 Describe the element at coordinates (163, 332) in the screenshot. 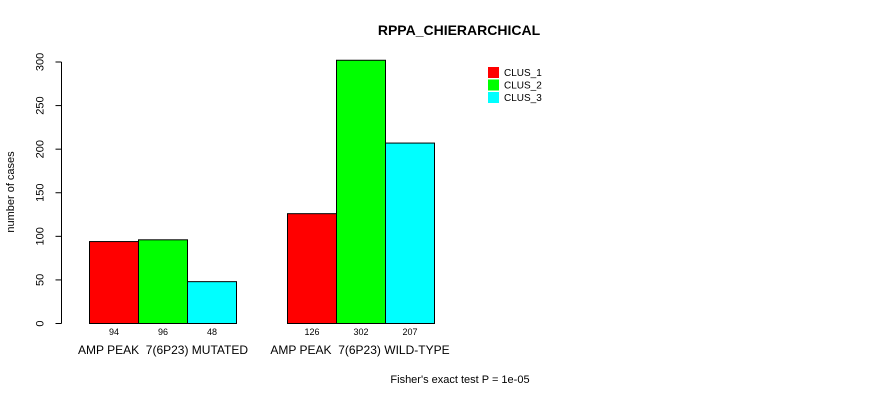

I see `bar-count-label: 96` at that location.